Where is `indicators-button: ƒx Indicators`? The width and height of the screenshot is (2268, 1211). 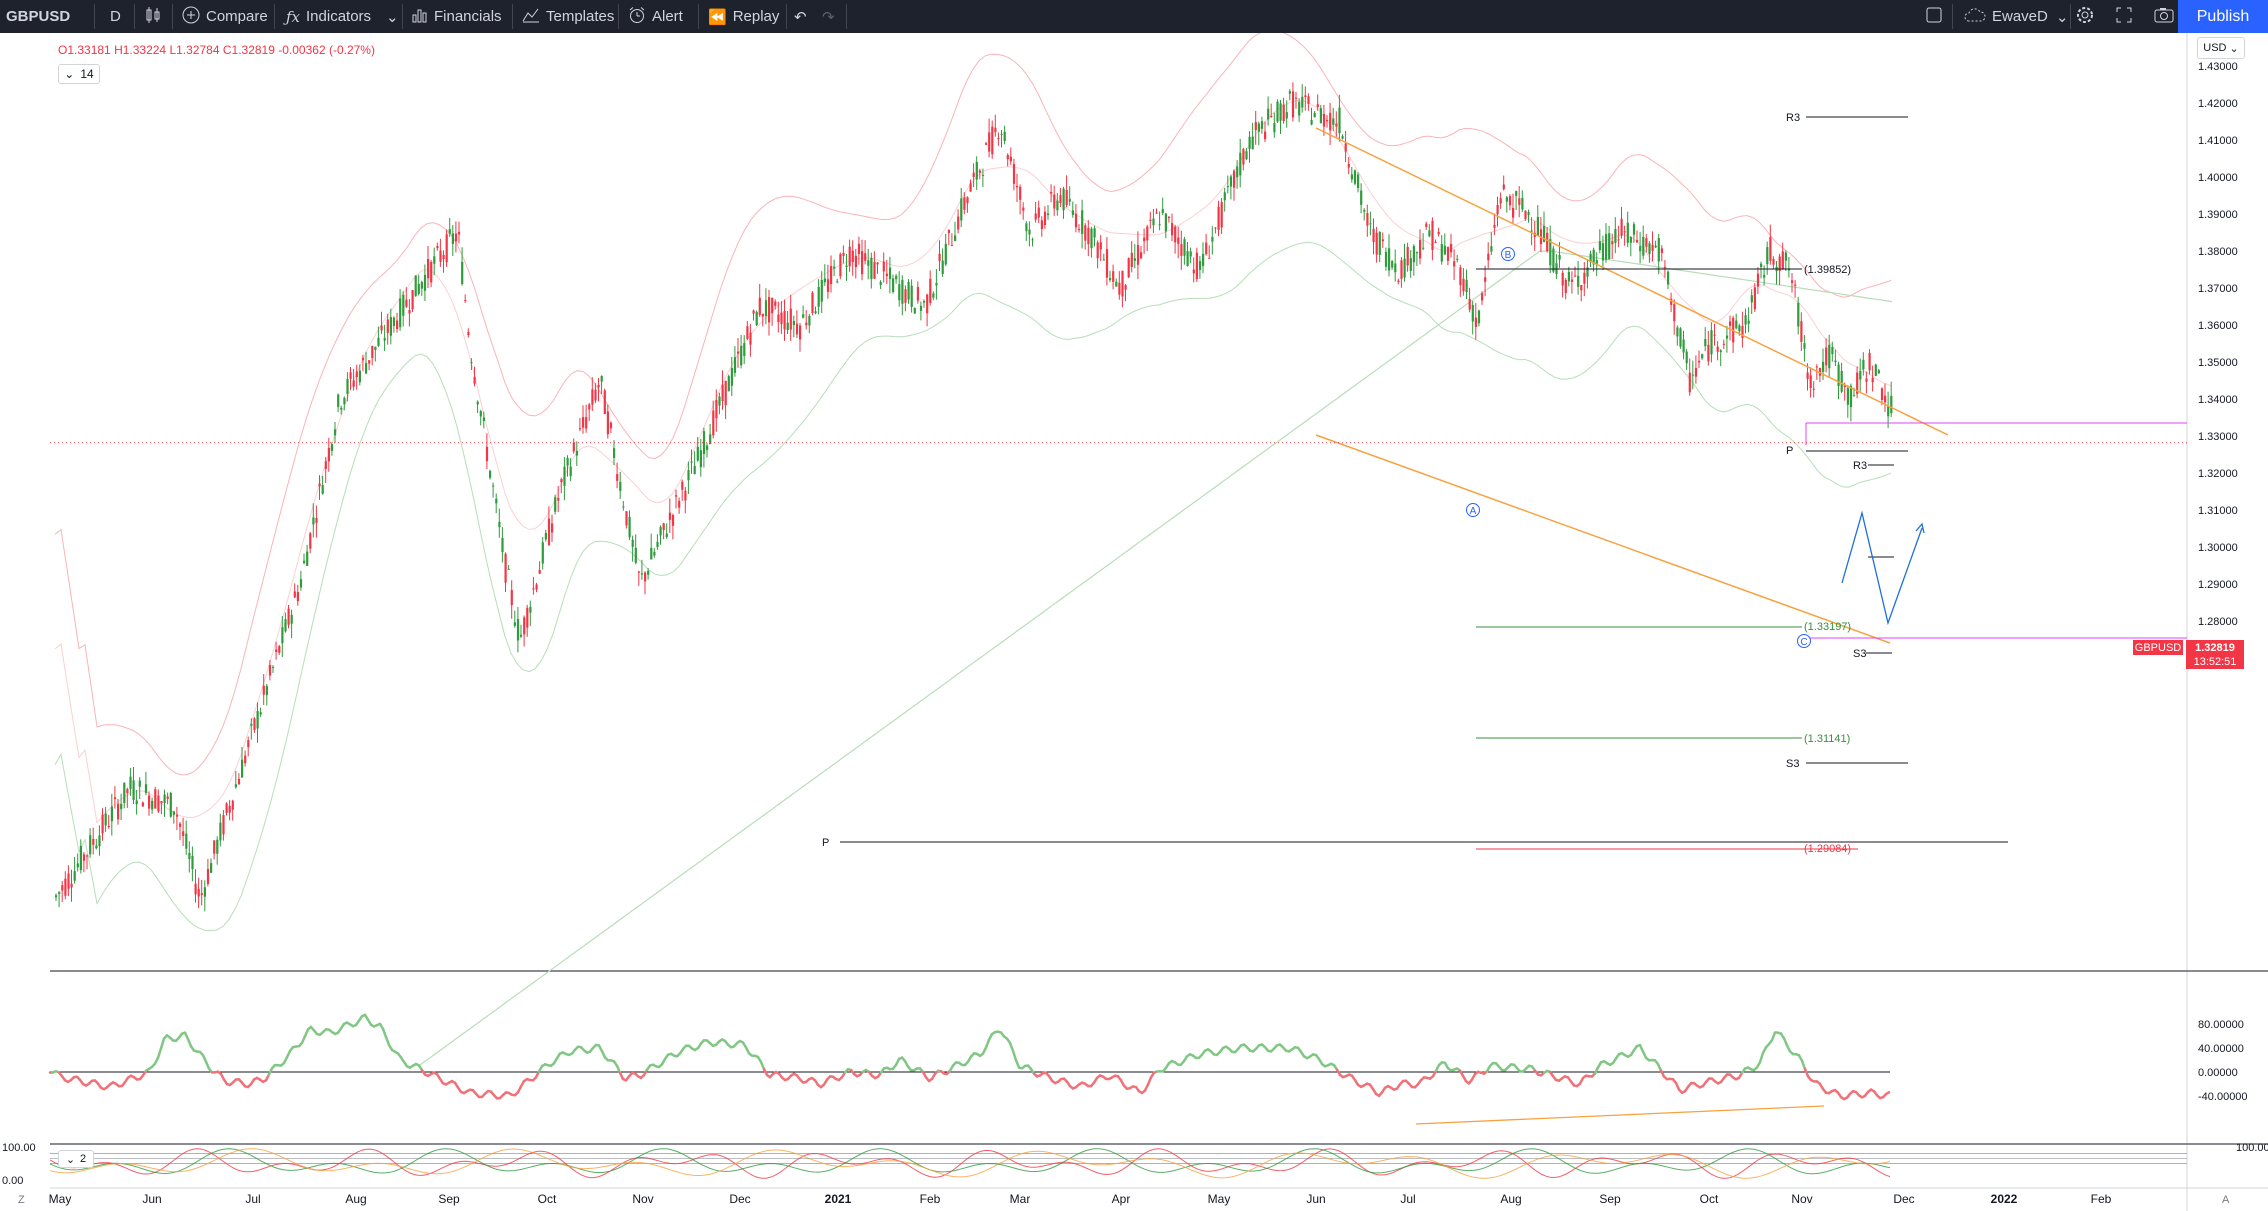
indicators-button: ƒx Indicators is located at coordinates (328, 16).